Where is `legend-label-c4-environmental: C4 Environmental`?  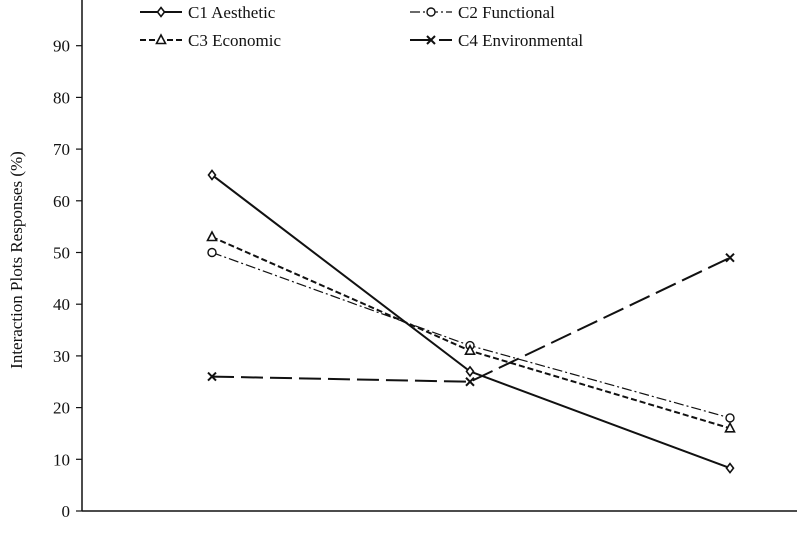 legend-label-c4-environmental: C4 Environmental is located at coordinates (520, 40).